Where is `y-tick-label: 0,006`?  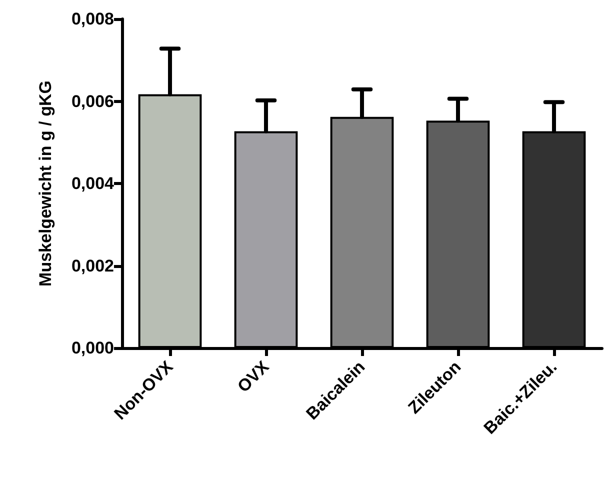
y-tick-label: 0,006 is located at coordinates (92, 101).